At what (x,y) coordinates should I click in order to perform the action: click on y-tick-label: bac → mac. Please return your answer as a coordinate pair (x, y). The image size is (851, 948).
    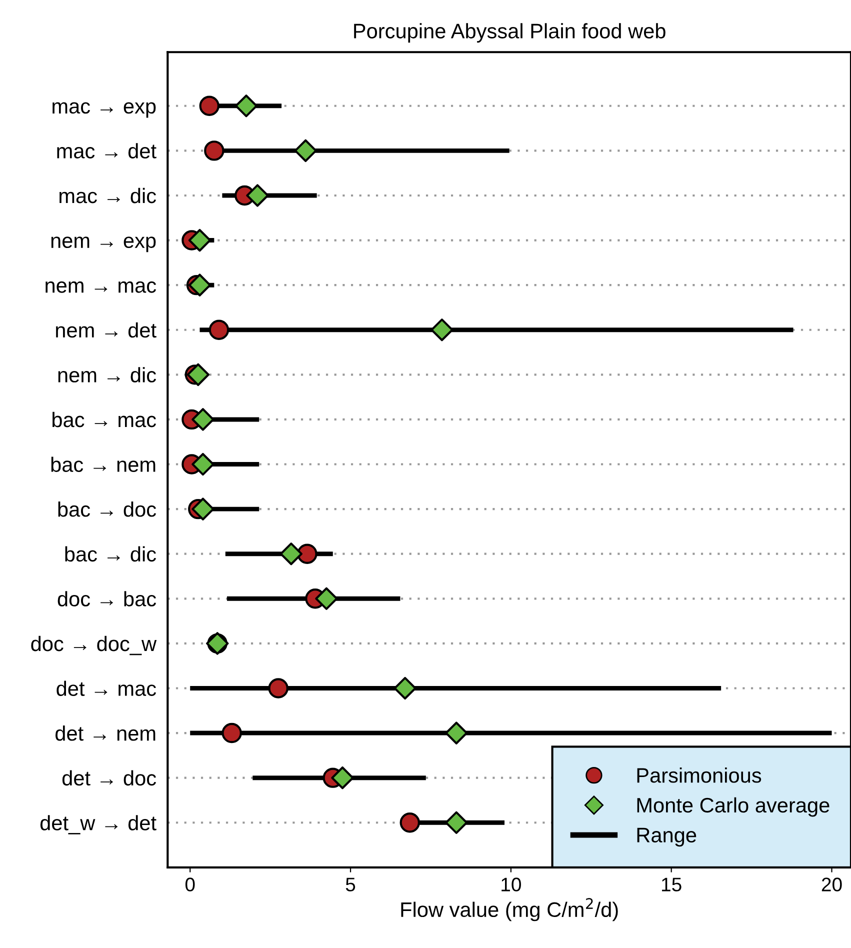
    Looking at the image, I should click on (104, 420).